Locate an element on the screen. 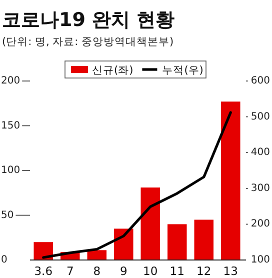 This screenshot has height=278, width=272. legend-label: 누적(우) is located at coordinates (183, 70).